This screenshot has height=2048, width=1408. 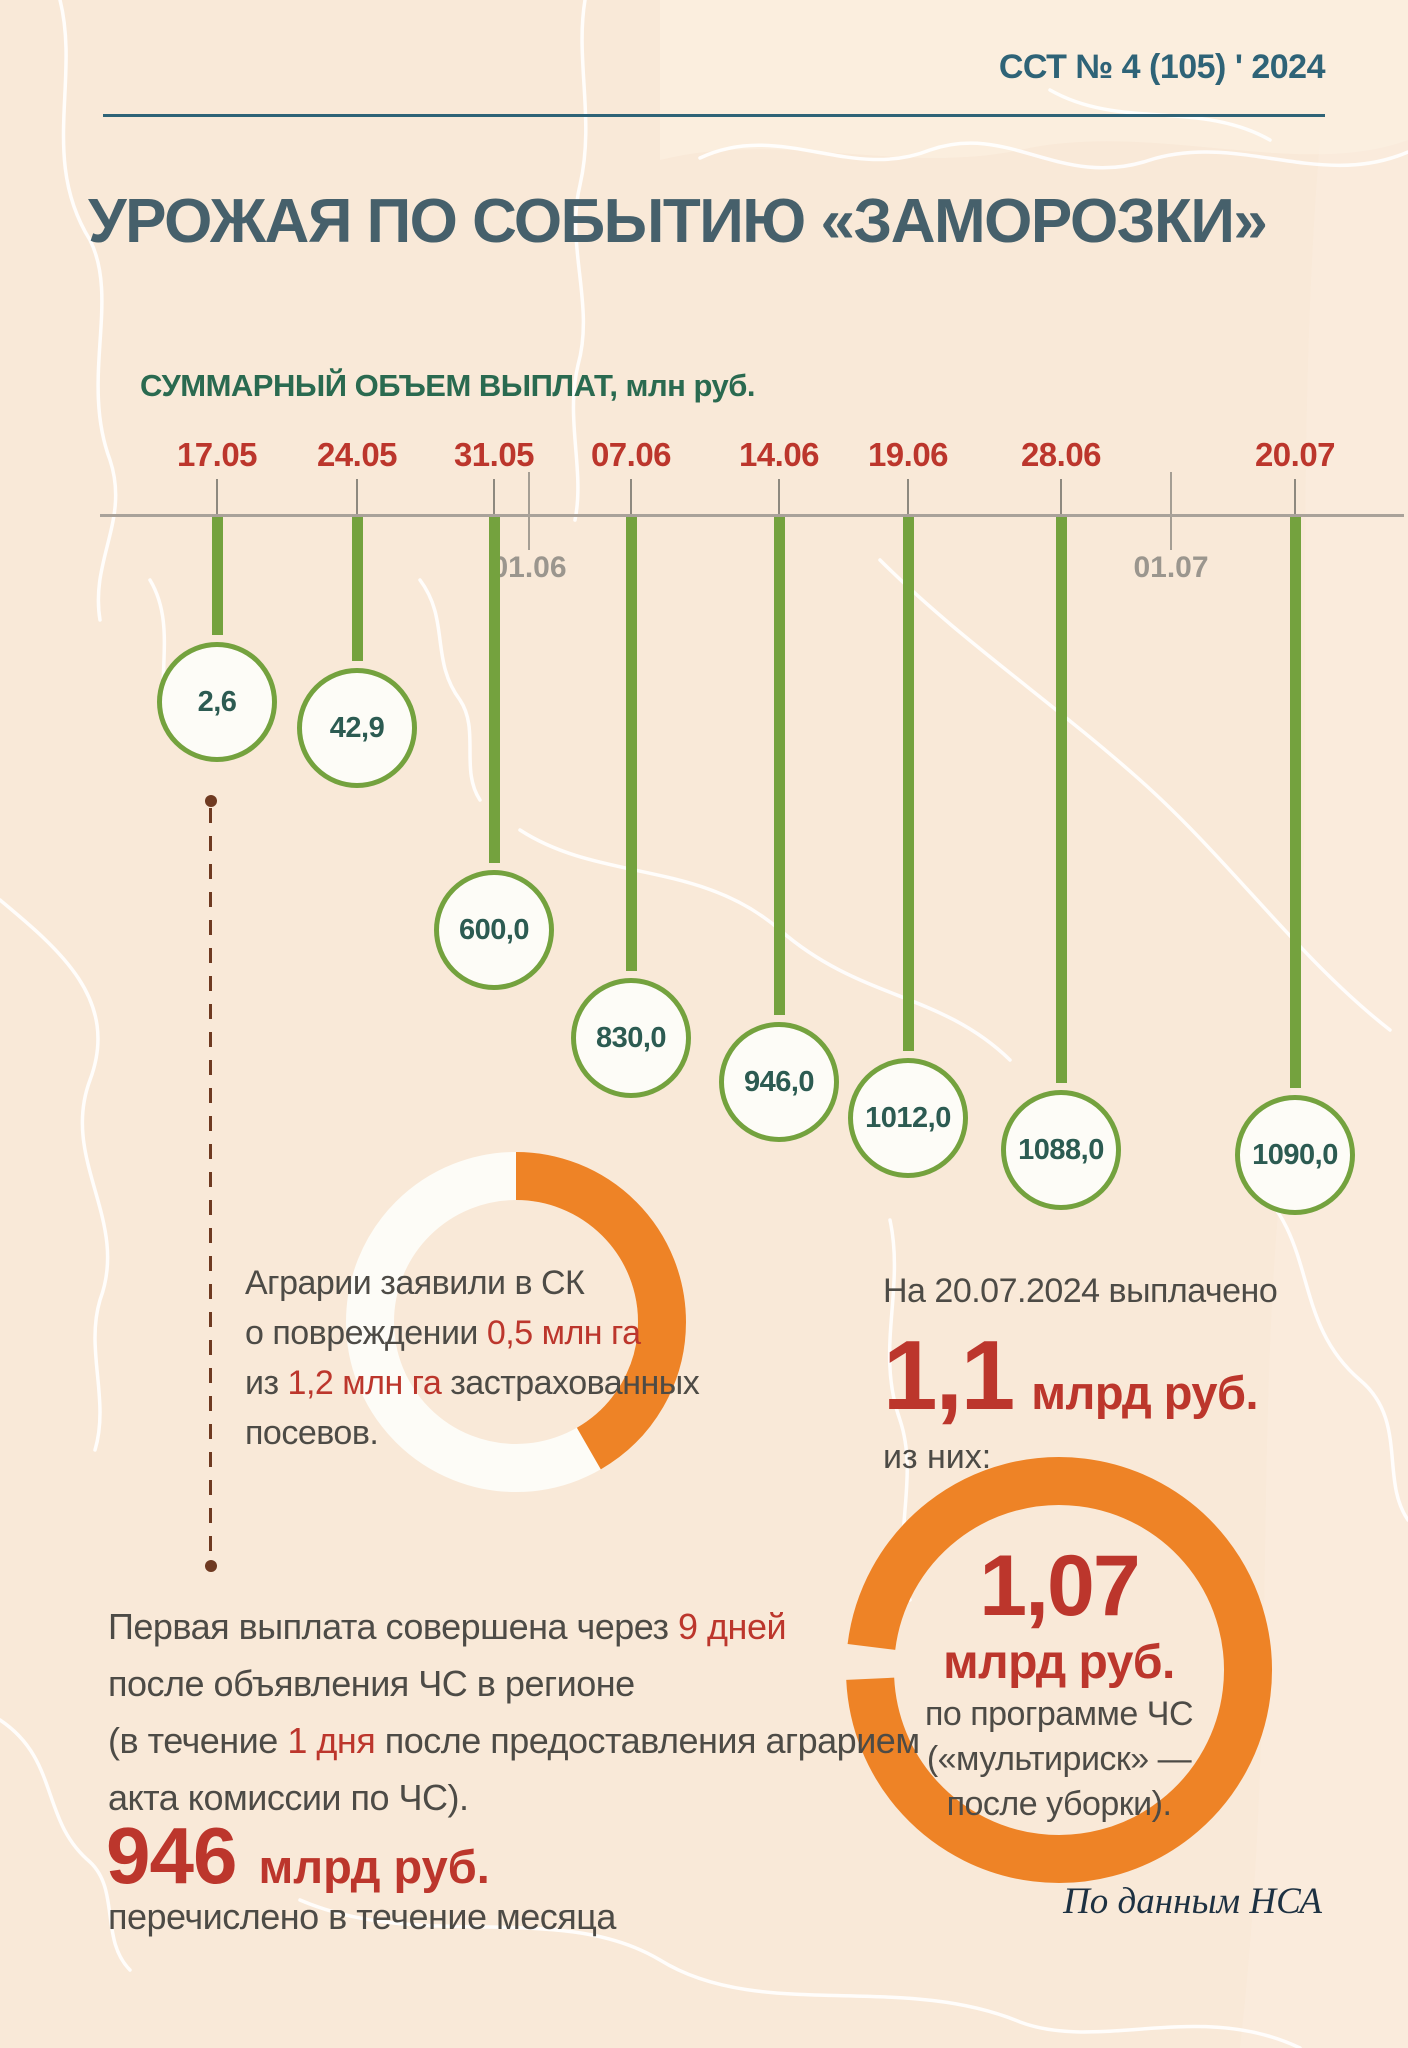 I want to click on timeline-value-bubble: 946,0, so click(x=779, y=1082).